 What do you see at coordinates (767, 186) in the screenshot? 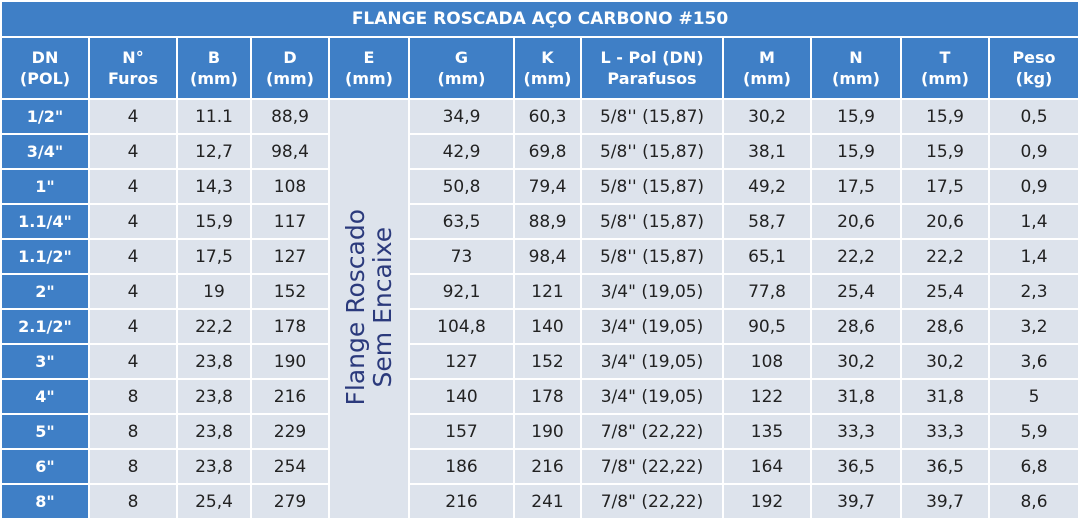
I see `data-cell: 49,2` at bounding box center [767, 186].